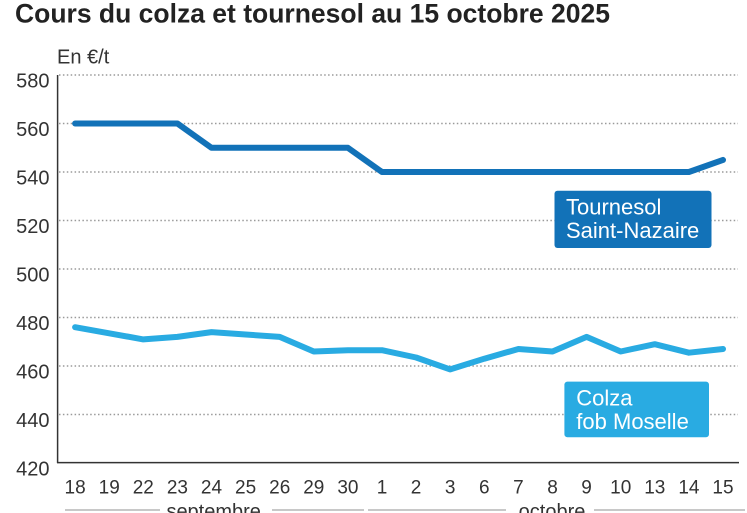  Describe the element at coordinates (484, 487) in the screenshot. I see `svg-text: 6` at that location.